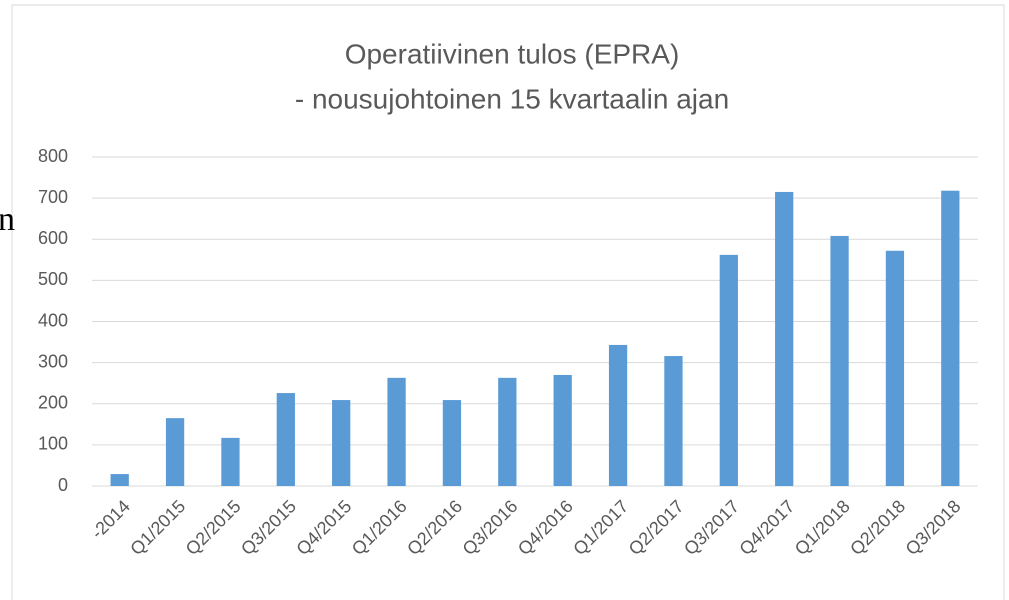 Image resolution: width=1009 pixels, height=600 pixels. What do you see at coordinates (53, 279) in the screenshot?
I see `y-tick-label: 500` at bounding box center [53, 279].